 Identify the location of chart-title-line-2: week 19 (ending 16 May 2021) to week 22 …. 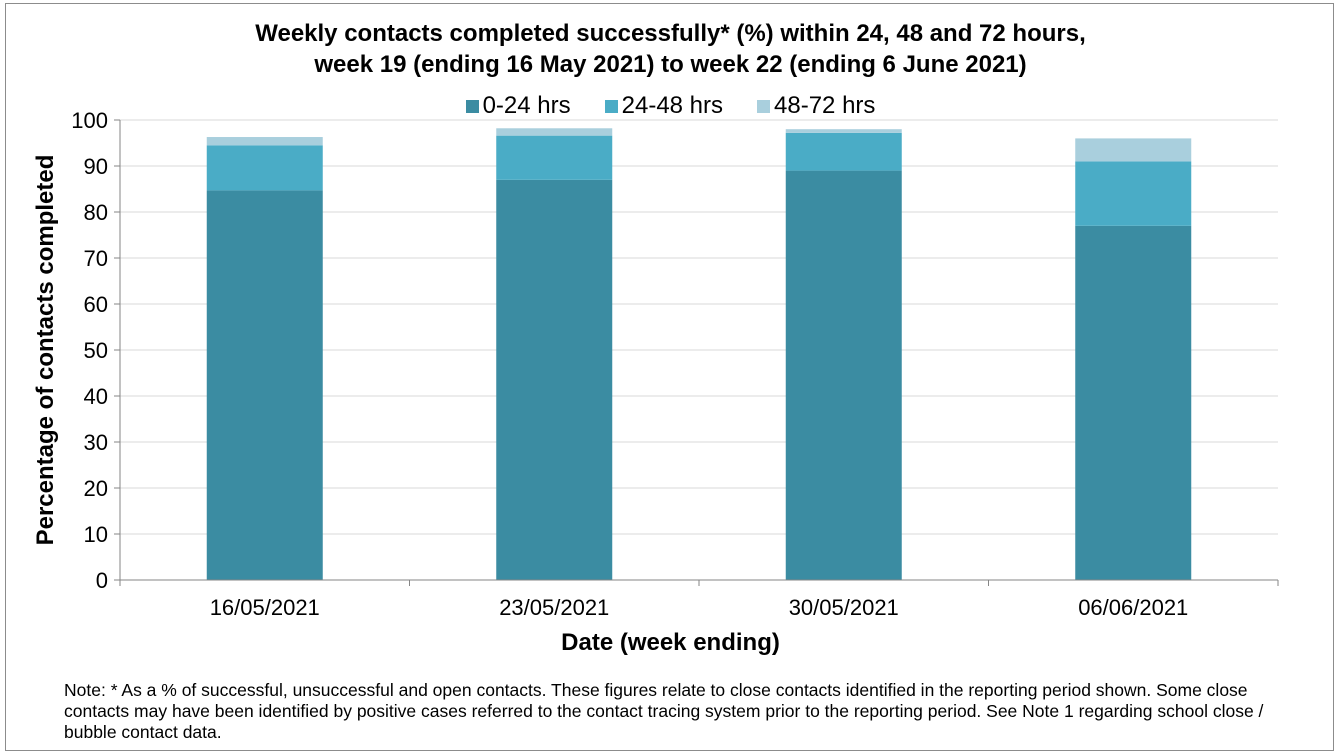
(670, 64).